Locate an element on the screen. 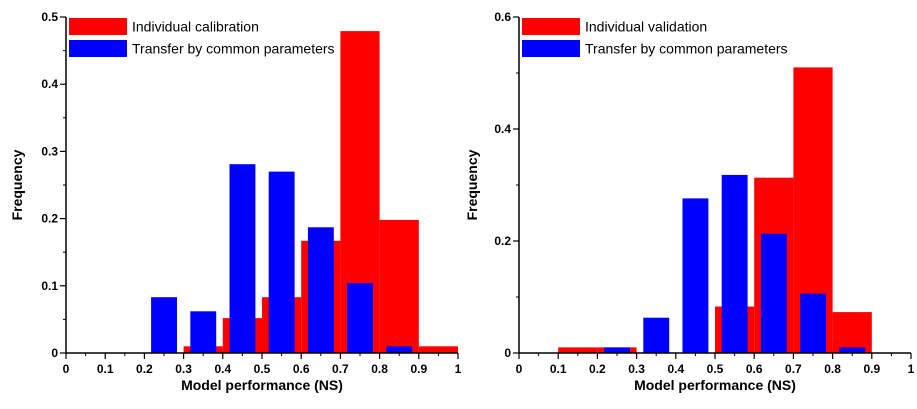 The width and height of the screenshot is (917, 409). y-tick-label: 0.3 is located at coordinates (49, 151).